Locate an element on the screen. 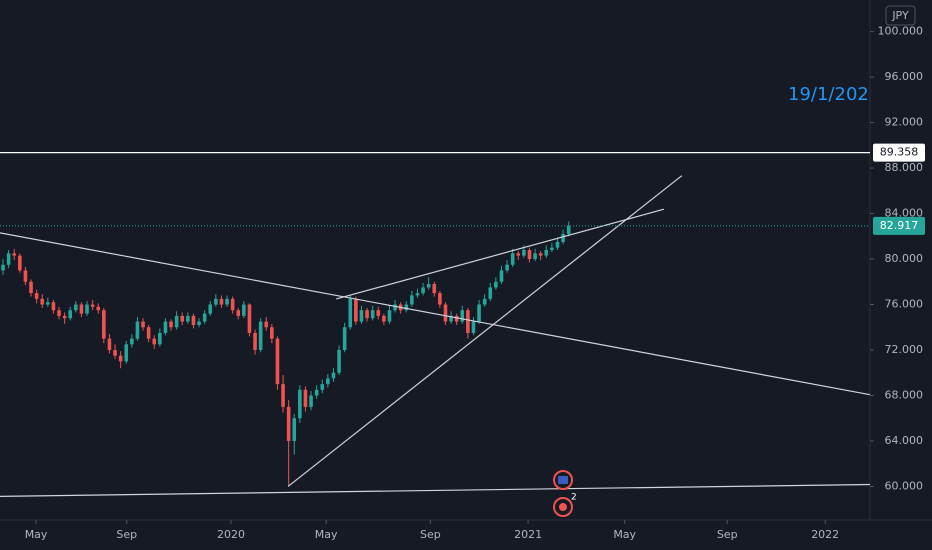 This screenshot has width=932, height=550. y-tick-label: 72.000 is located at coordinates (904, 349).